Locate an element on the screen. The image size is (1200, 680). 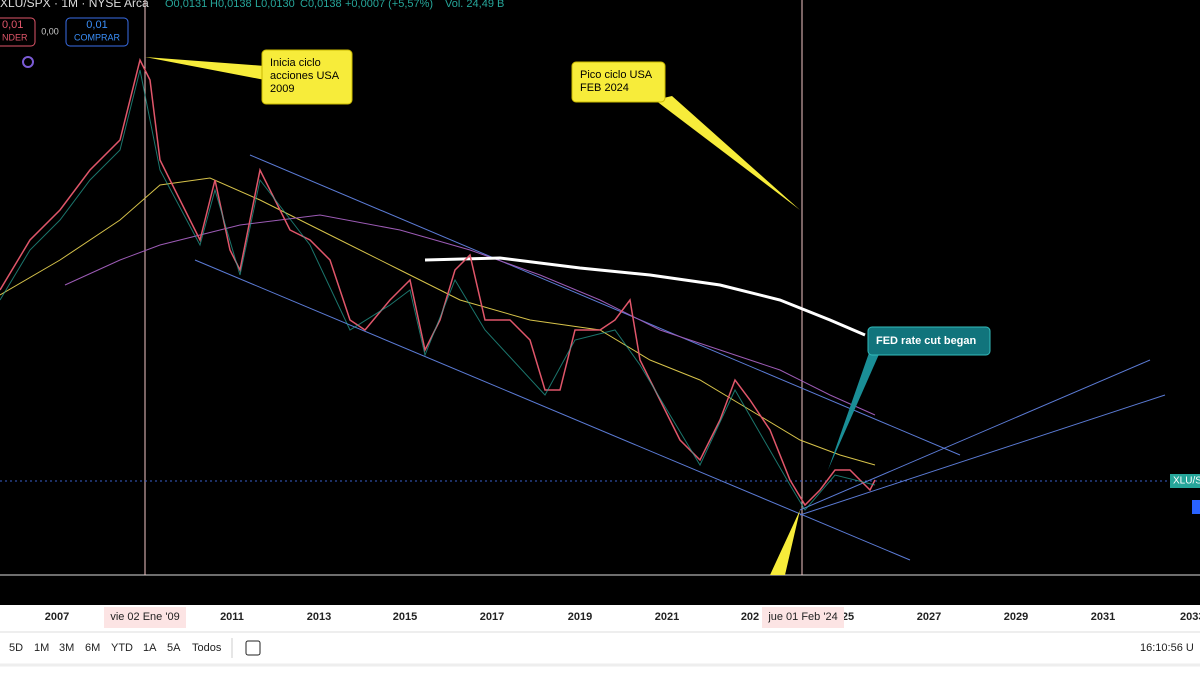
buy-price: 0,01 is located at coordinates (96, 25).